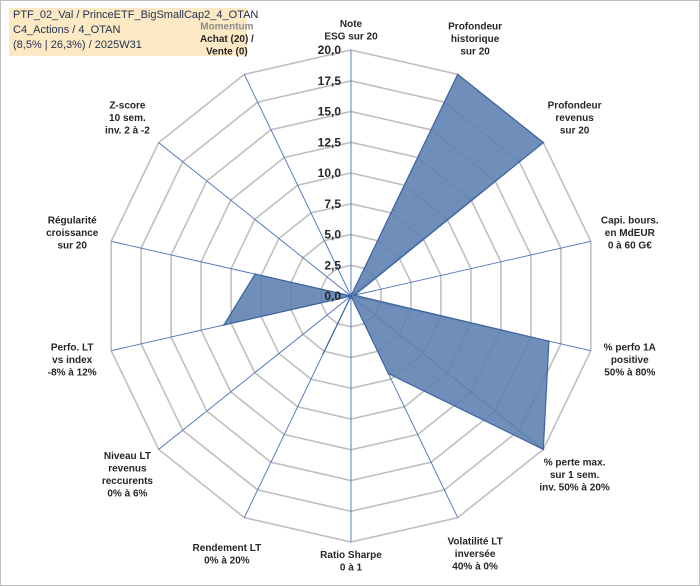 The image size is (700, 586). Describe the element at coordinates (630, 245) in the screenshot. I see `axis-label-line: 0 à 60 G€` at that location.